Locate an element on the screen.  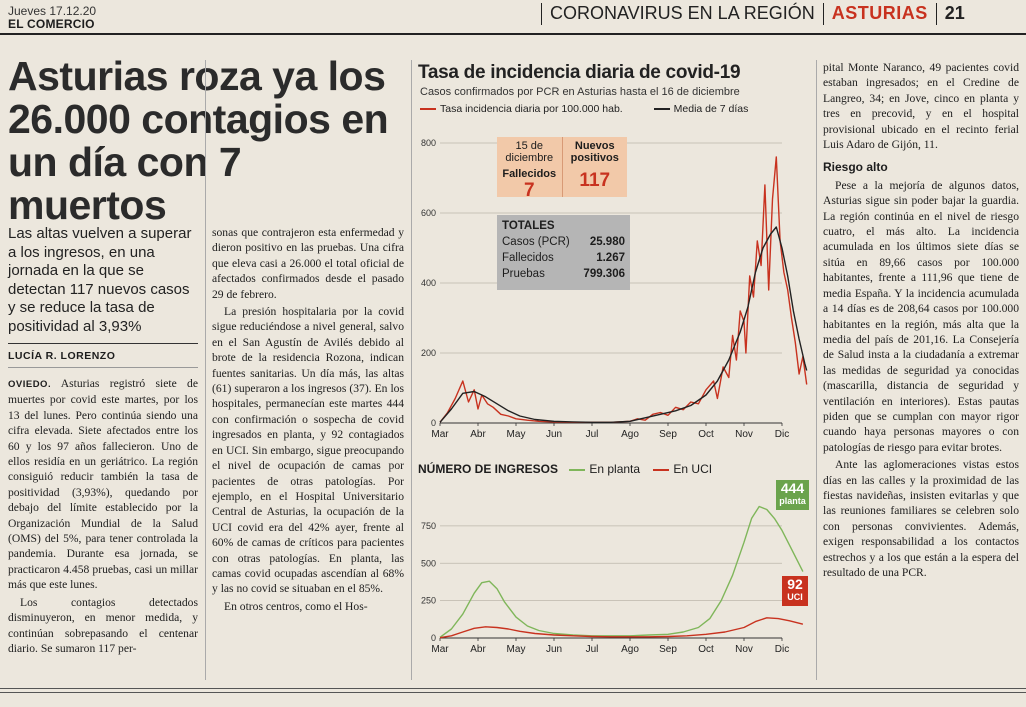
new-cases-label: Nuevos positivos is located at coordinates (594, 152).